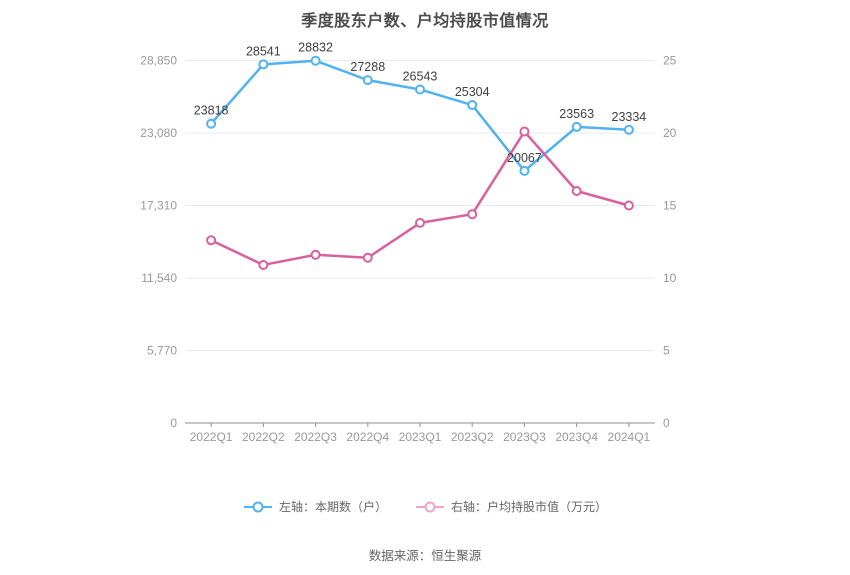 Image resolution: width=850 pixels, height=575 pixels. What do you see at coordinates (159, 278) in the screenshot?
I see `y-axis-label-left: 11,540` at bounding box center [159, 278].